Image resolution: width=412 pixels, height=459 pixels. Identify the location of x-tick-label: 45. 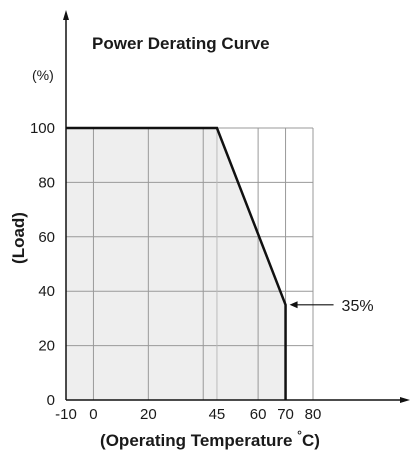
(217, 414).